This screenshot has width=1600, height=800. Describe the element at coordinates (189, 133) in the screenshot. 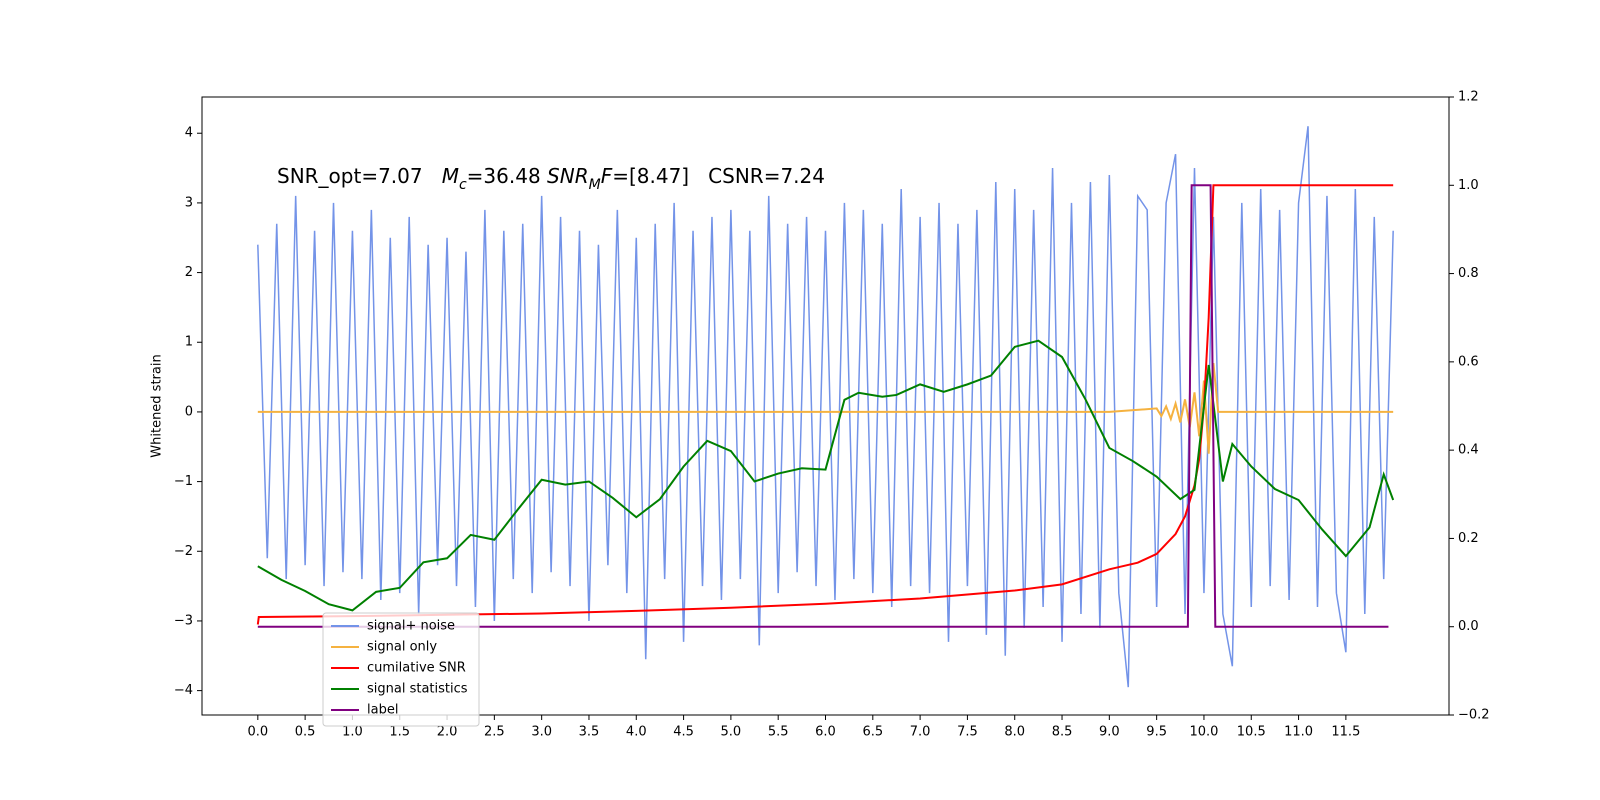

I see `y-tick-label: 4` at that location.